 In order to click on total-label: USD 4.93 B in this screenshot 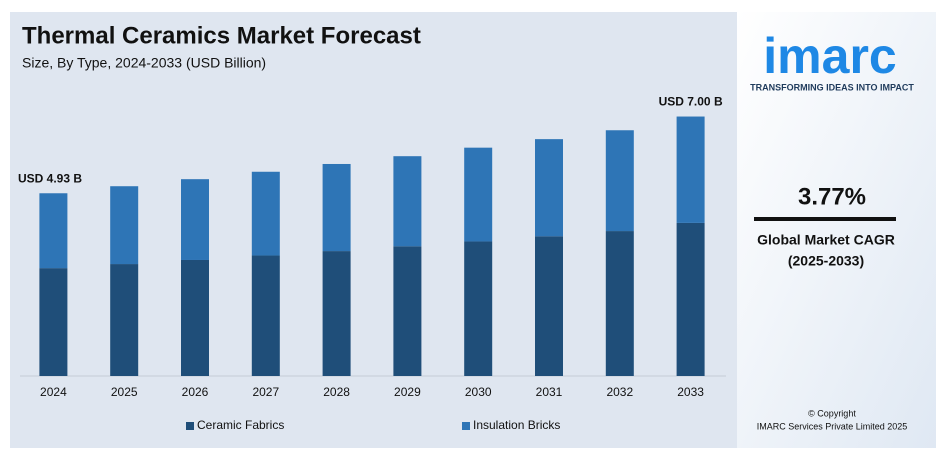, I will do `click(50, 178)`.